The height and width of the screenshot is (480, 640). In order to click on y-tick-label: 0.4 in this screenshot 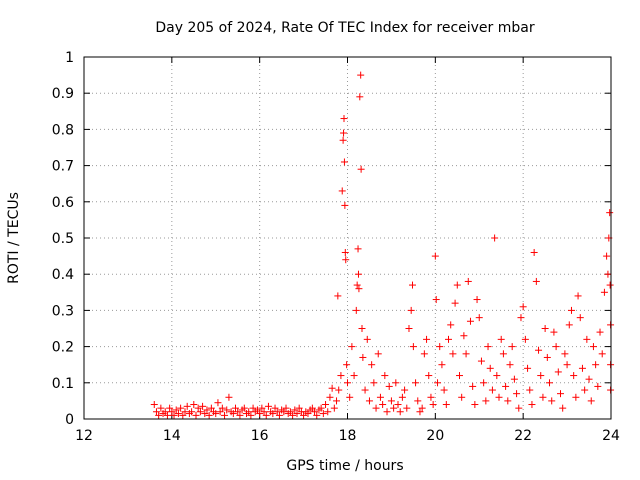, I will do `click(63, 275)`.